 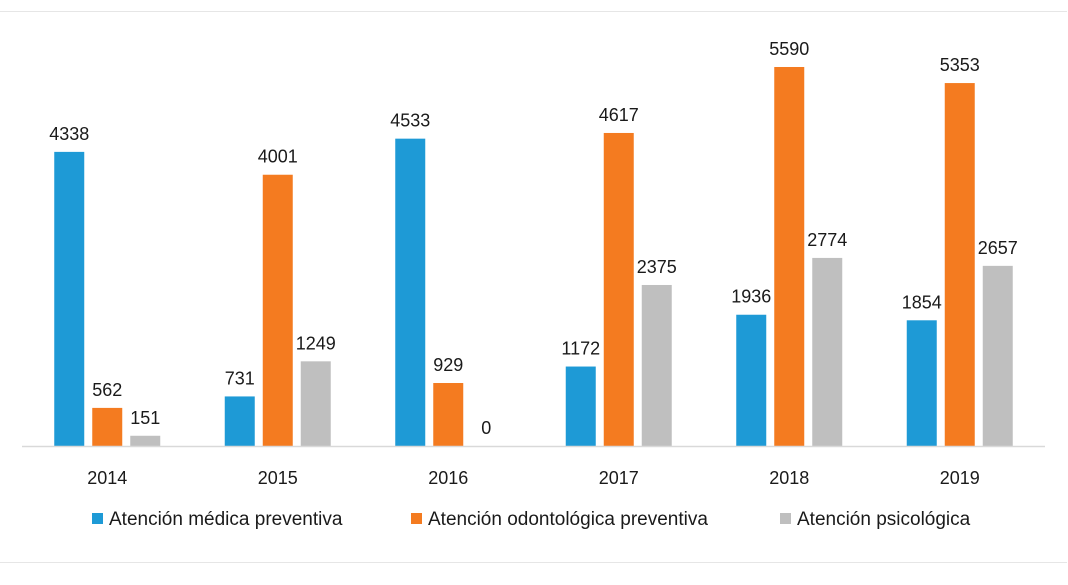 I want to click on value-label-atencion-odontologica-preventiva-2014: 562, so click(x=107, y=390).